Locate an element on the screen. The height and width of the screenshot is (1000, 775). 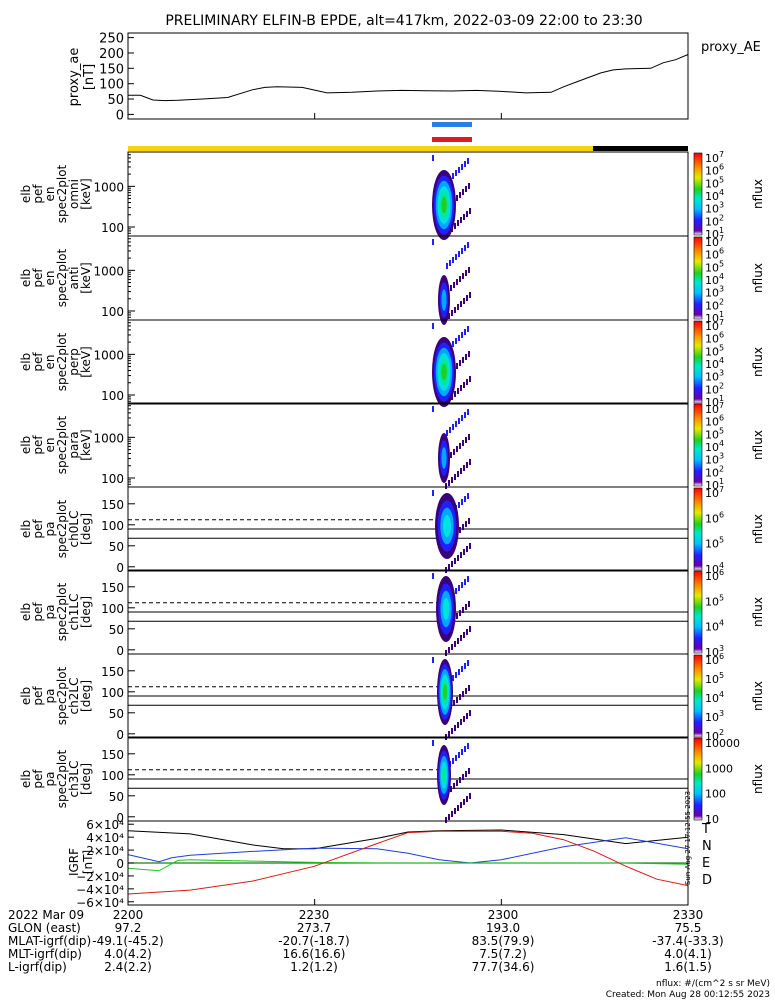
ch0LC-ytick-label: 100 is located at coordinates (112, 526).